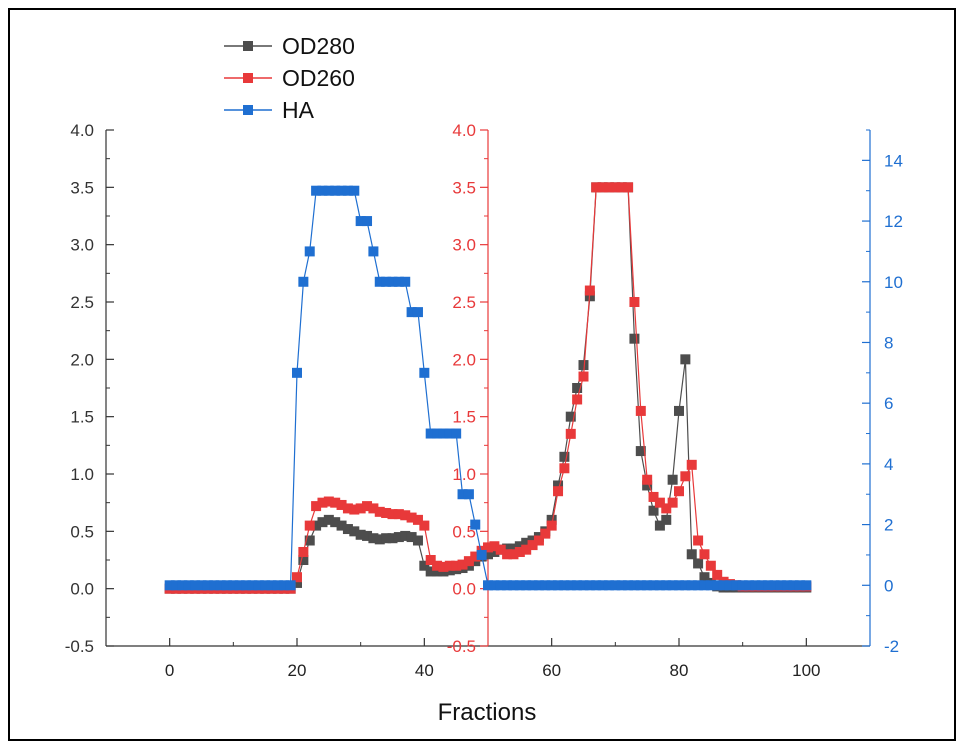 This screenshot has width=966, height=749. I want to click on right-tick-label: 6, so click(888, 403).